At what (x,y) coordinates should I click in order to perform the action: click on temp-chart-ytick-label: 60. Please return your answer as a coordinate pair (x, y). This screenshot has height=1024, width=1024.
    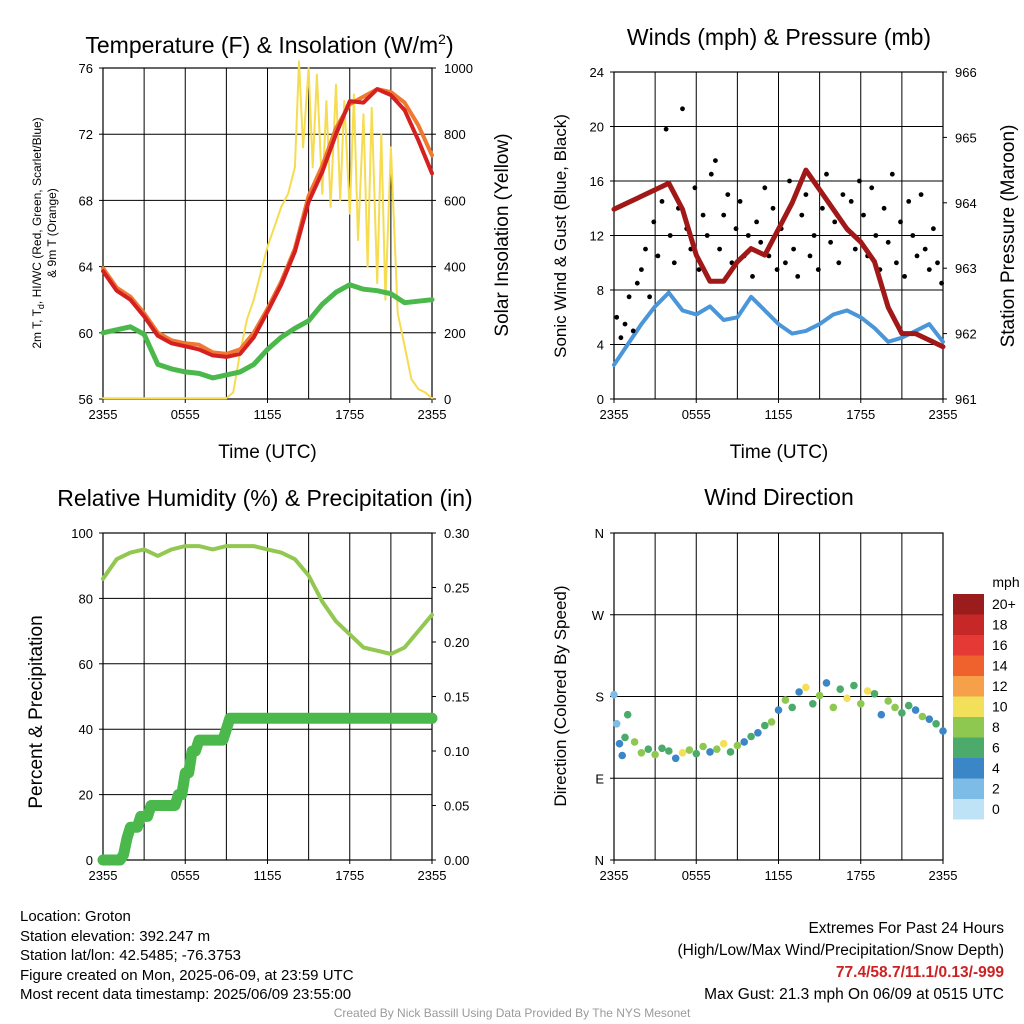
    Looking at the image, I should click on (86, 333).